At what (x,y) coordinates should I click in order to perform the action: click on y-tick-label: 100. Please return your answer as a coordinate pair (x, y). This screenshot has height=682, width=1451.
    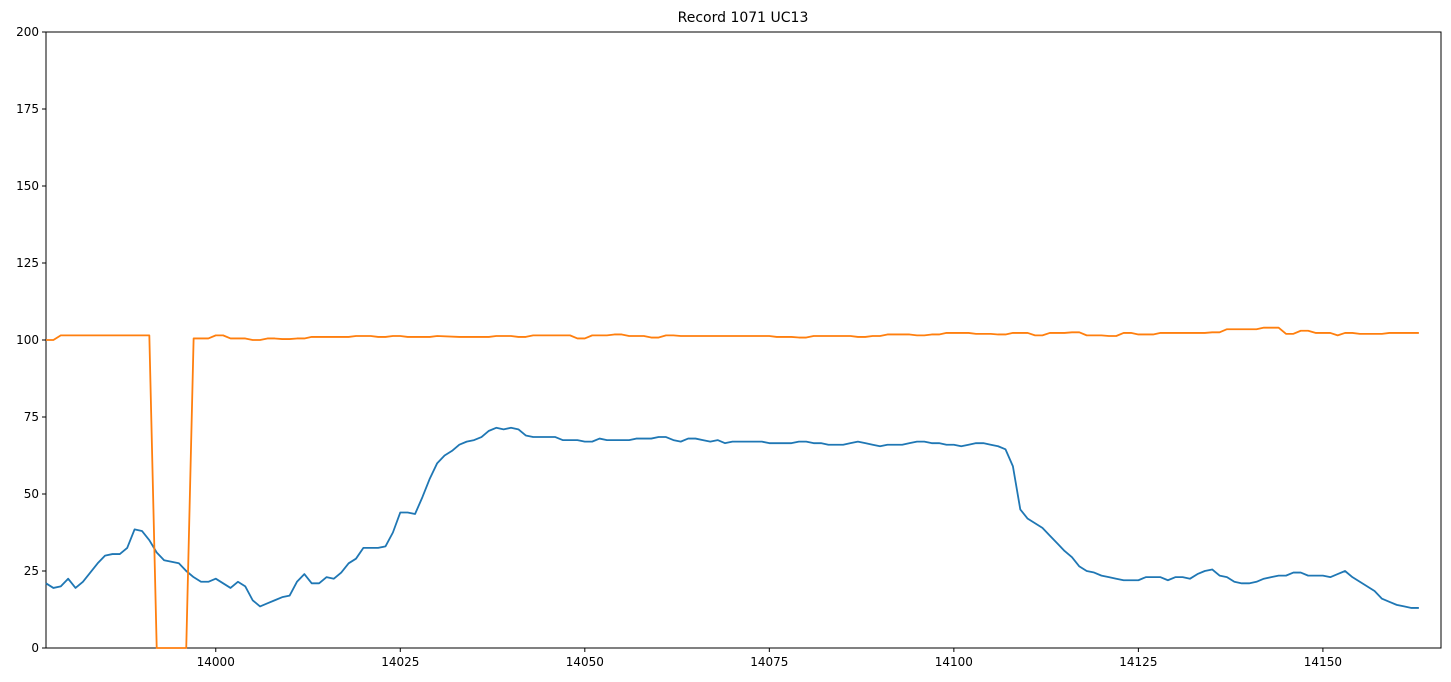
    Looking at the image, I should click on (27, 340).